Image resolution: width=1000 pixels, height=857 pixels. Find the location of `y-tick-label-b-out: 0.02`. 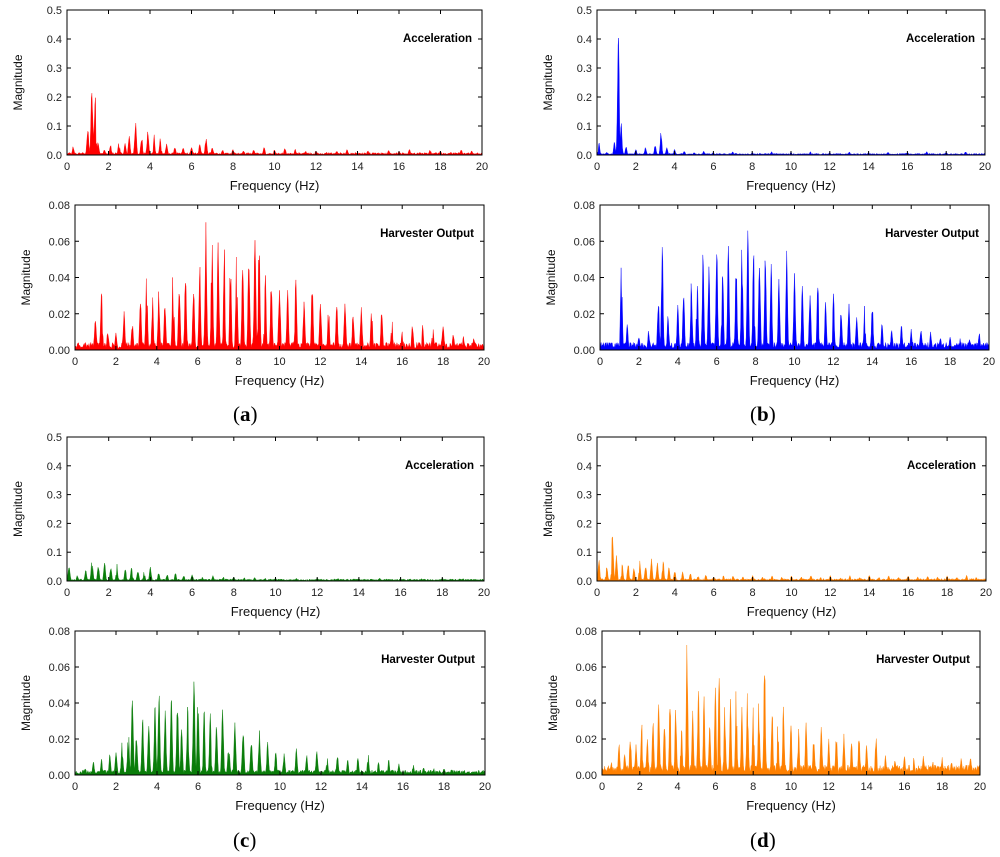

y-tick-label-b-out: 0.02 is located at coordinates (584, 315).